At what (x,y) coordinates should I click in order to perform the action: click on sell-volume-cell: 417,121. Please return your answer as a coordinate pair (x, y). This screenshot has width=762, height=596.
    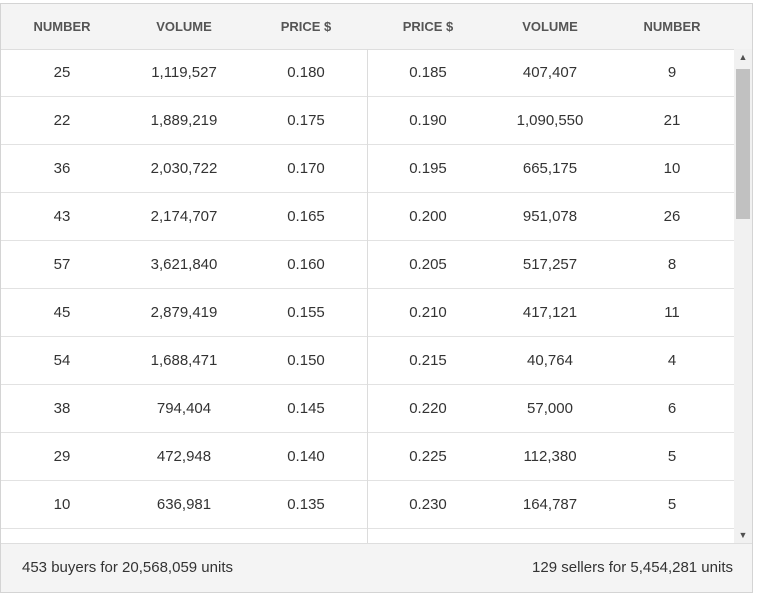
    Looking at the image, I should click on (550, 312).